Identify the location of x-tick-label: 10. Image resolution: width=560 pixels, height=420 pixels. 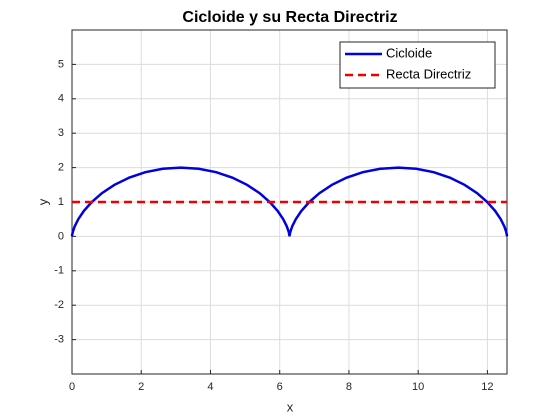
(418, 387).